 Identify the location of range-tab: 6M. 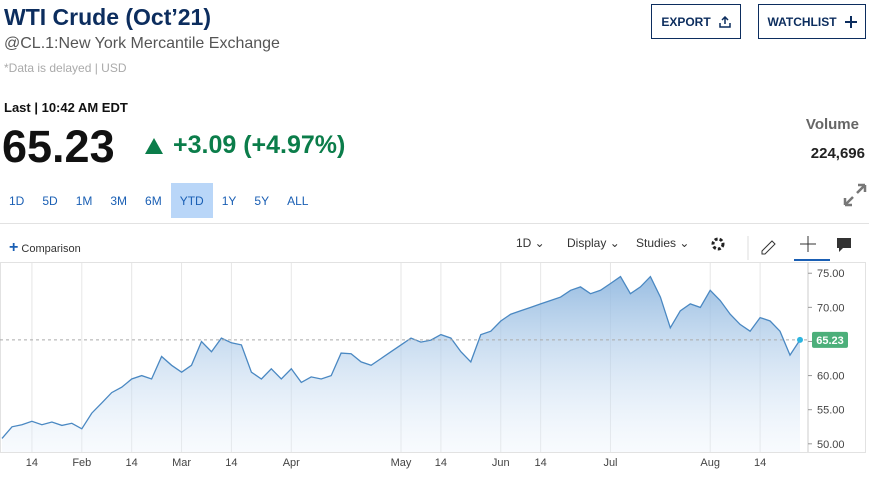
(153, 200).